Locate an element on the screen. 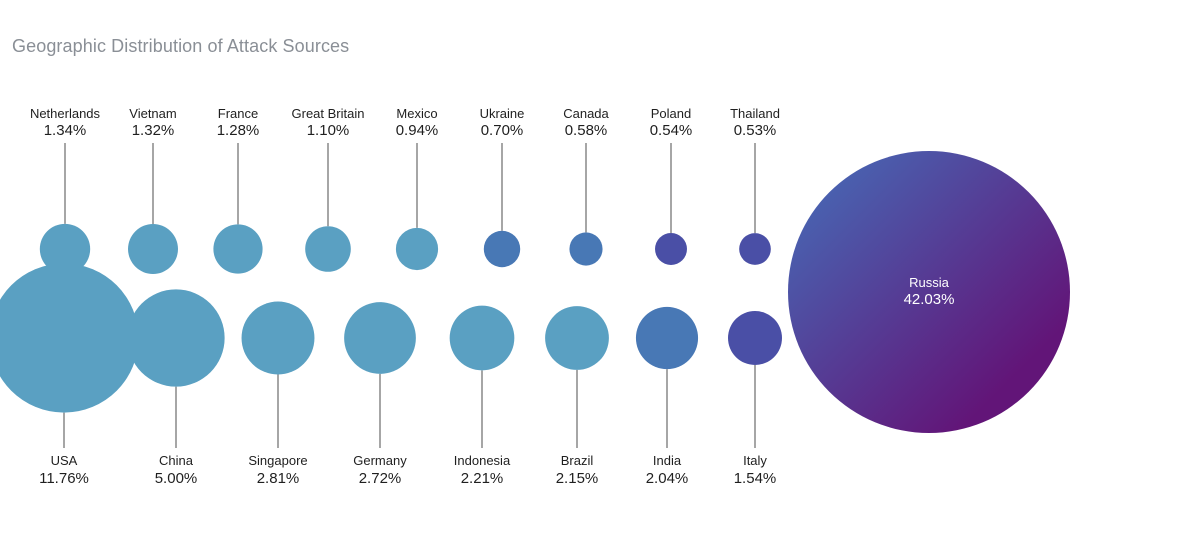  value-label-india: 2.04% is located at coordinates (667, 478).